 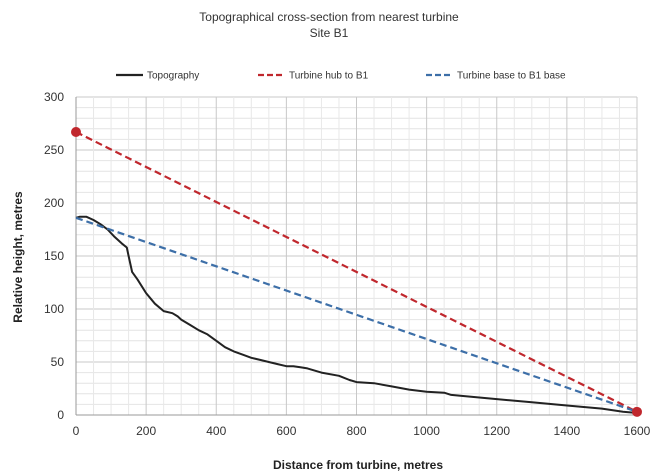 What do you see at coordinates (18, 257) in the screenshot?
I see `y-axis-label: Relative height, metres` at bounding box center [18, 257].